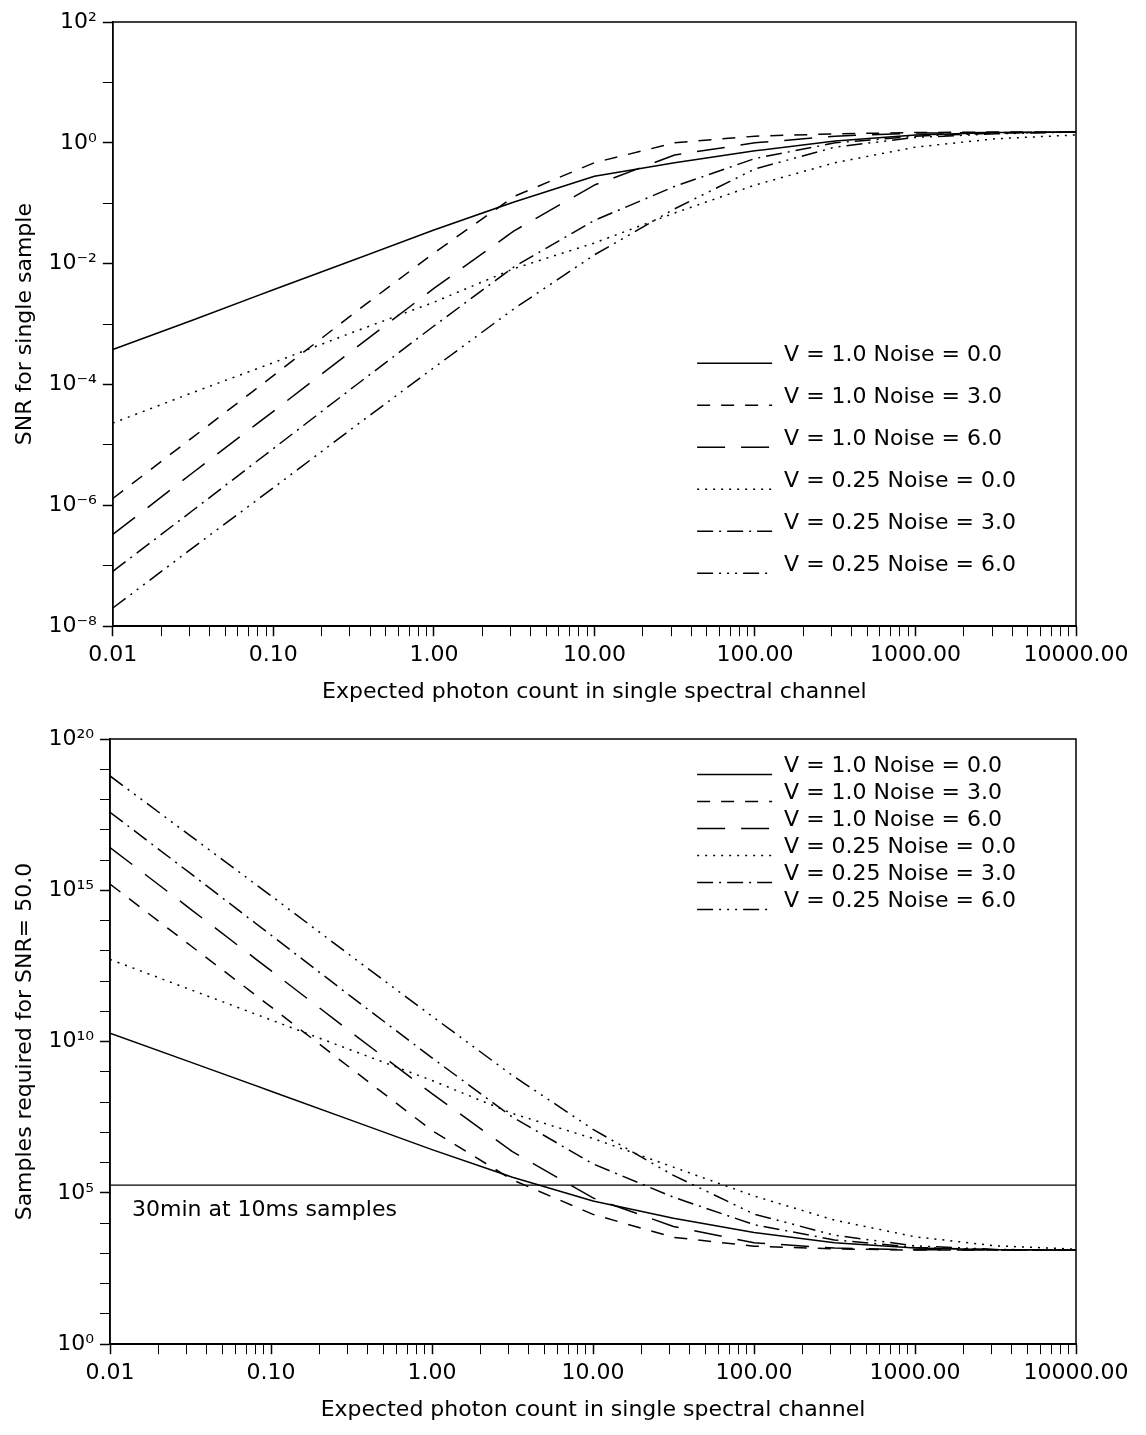 This screenshot has height=1435, width=1146. Describe the element at coordinates (72, 383) in the screenshot. I see `y-tick-label: 10⁻⁴` at that location.